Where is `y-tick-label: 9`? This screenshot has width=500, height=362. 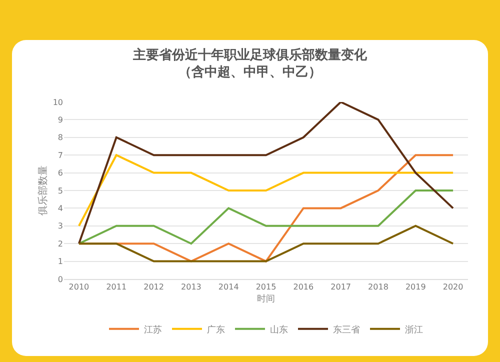
y-tick-label: 9 is located at coordinates (60, 120).